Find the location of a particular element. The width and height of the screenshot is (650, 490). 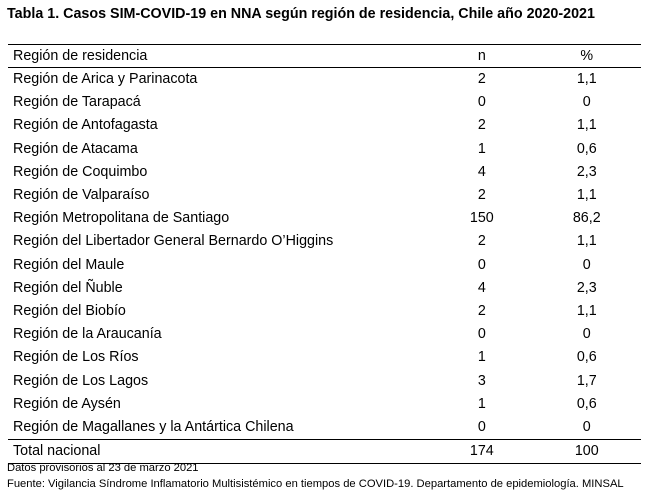

table-header: Región de residencia n % is located at coordinates (324, 56).